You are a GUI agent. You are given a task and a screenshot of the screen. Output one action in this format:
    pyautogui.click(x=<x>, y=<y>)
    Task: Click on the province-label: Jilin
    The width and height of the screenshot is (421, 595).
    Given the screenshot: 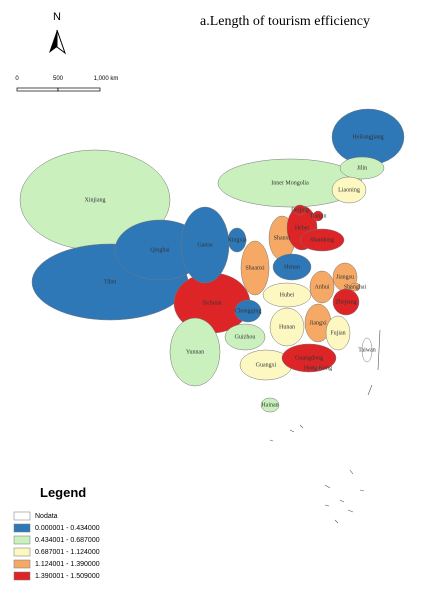 What is the action you would take?
    pyautogui.click(x=362, y=168)
    